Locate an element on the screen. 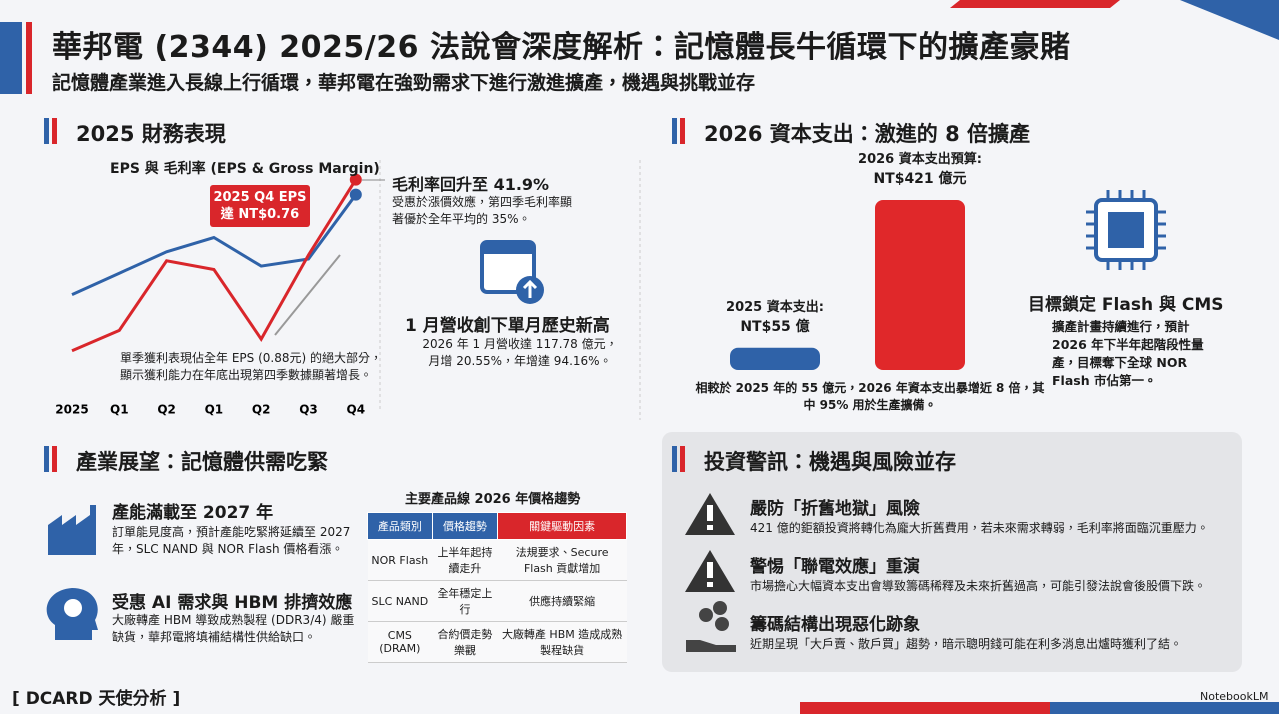  section-heading: 投資警訊：機遇與風險並存 is located at coordinates (830, 462).